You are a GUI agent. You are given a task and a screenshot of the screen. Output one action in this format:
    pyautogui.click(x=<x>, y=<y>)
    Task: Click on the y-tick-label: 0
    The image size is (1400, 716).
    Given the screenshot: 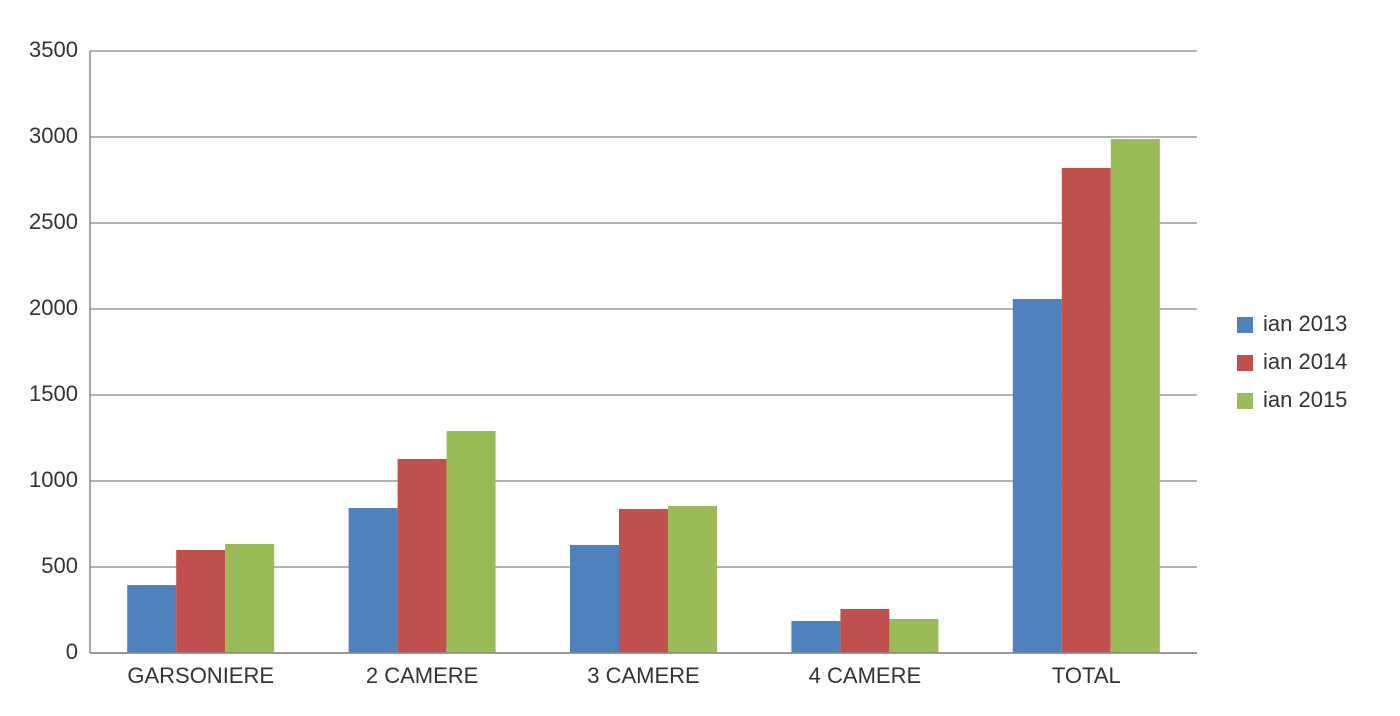 What is the action you would take?
    pyautogui.click(x=72, y=651)
    